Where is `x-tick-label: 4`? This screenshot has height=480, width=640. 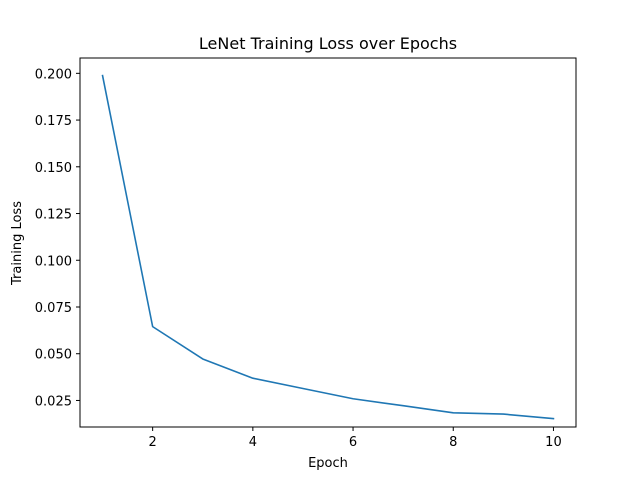
x-tick-label: 4 is located at coordinates (253, 442).